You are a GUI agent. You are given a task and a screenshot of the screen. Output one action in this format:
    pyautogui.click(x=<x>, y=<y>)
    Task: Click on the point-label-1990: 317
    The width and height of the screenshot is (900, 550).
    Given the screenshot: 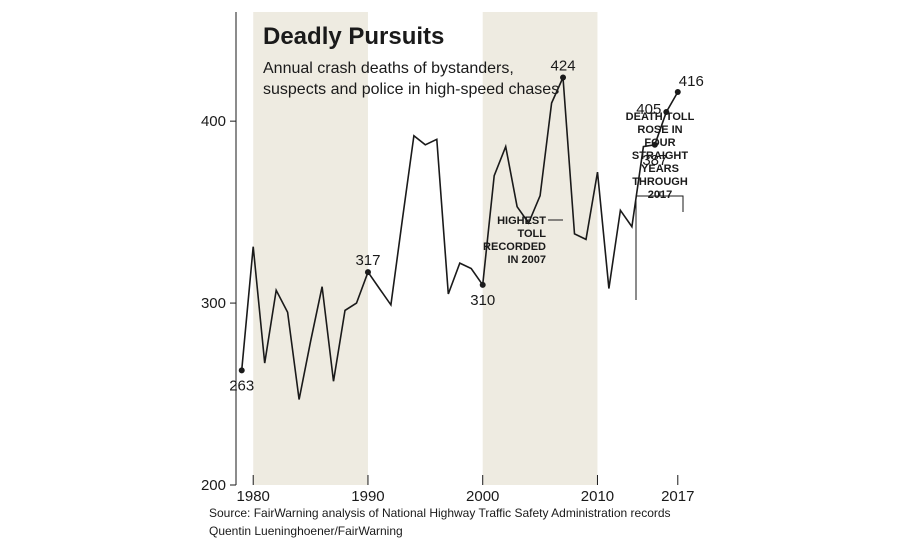 What is the action you would take?
    pyautogui.click(x=367, y=260)
    